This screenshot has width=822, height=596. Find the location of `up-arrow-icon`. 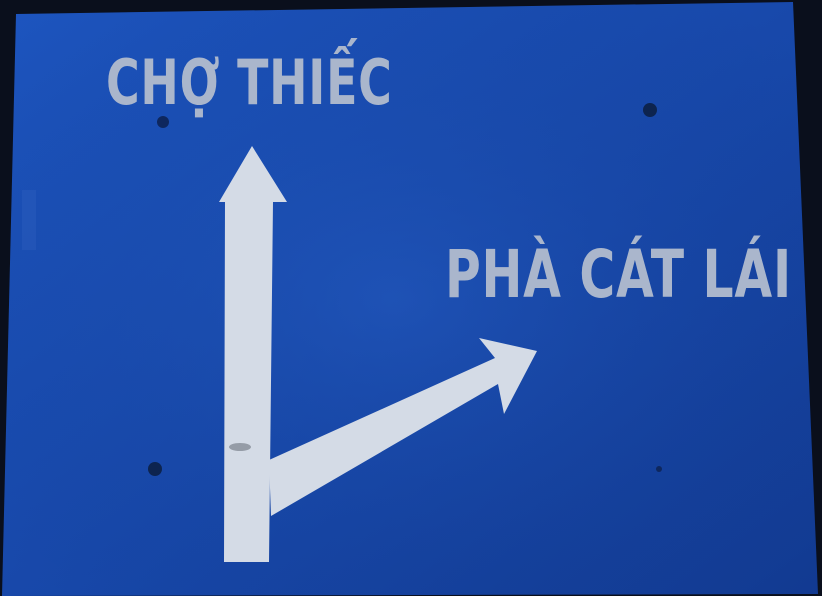

up-arrow-icon is located at coordinates (253, 354).